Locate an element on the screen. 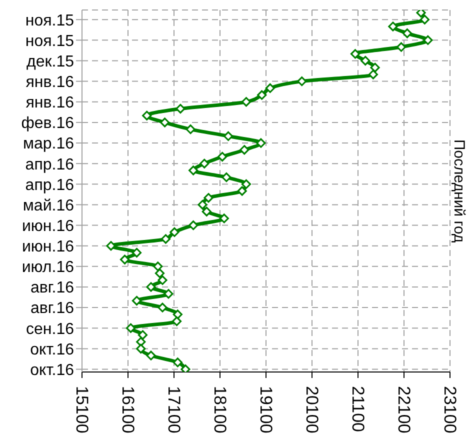 The height and width of the screenshot is (447, 468). x-tick-label: 20100 is located at coordinates (312, 410).